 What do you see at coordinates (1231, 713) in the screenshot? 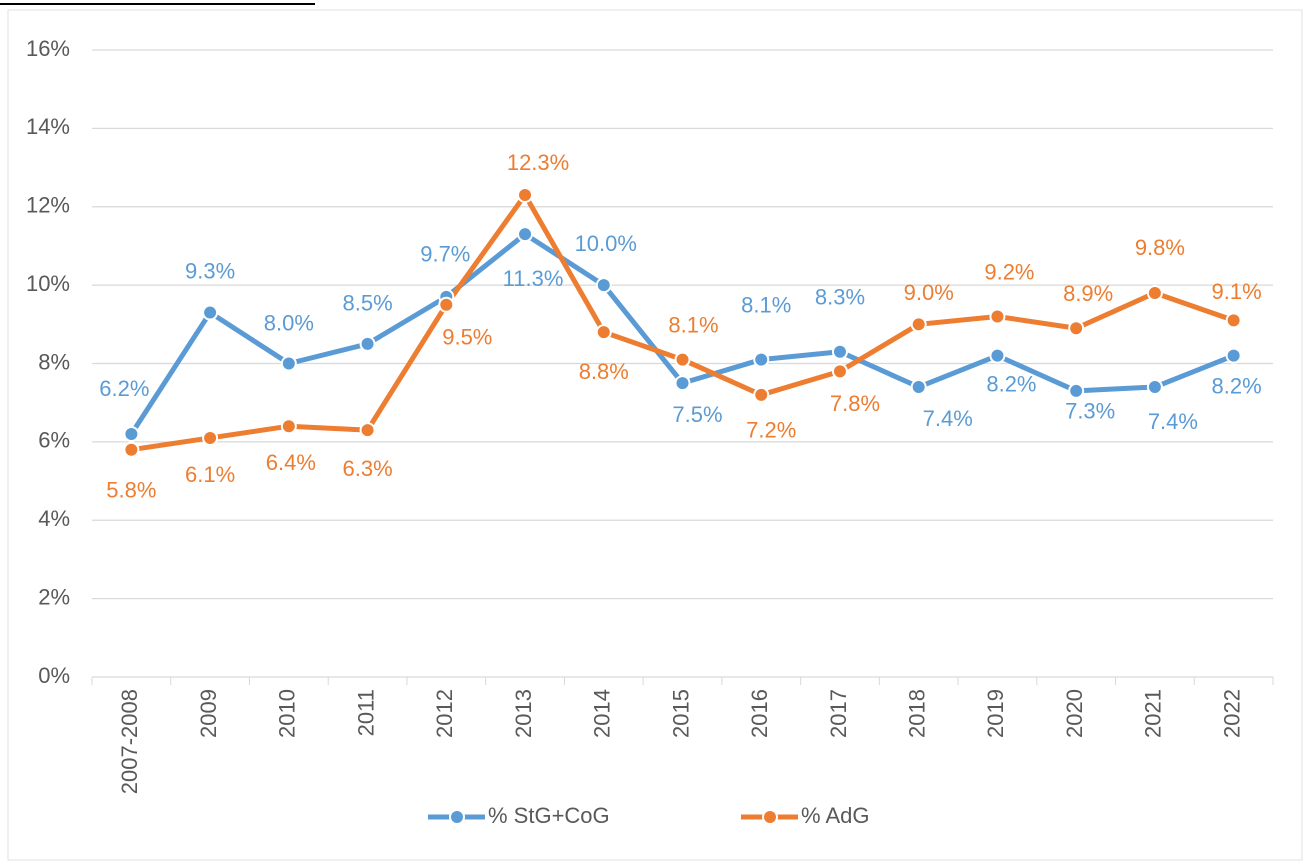
I see `x-tick-label: 2022` at bounding box center [1231, 713].